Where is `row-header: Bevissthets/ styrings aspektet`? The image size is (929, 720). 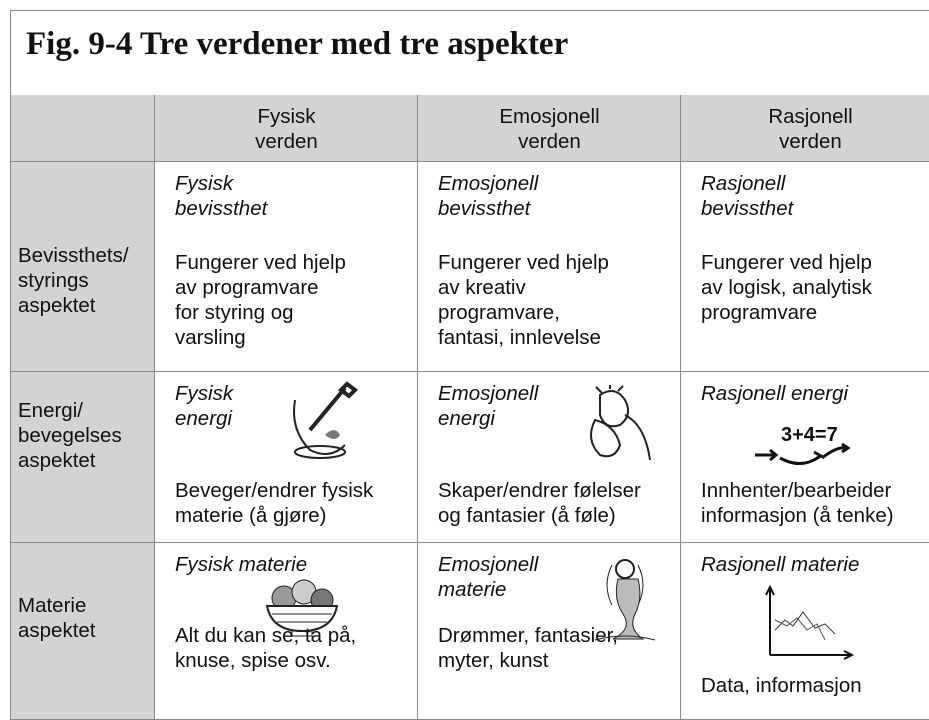 row-header: Bevissthets/ styrings aspektet is located at coordinates (73, 280).